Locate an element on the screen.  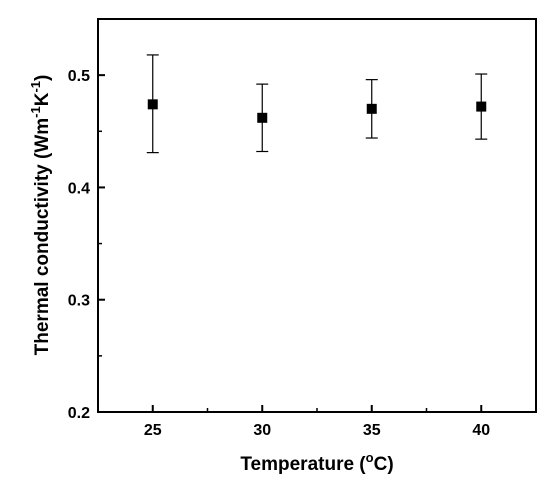
y-tick-label: 0.2 is located at coordinates (79, 413).